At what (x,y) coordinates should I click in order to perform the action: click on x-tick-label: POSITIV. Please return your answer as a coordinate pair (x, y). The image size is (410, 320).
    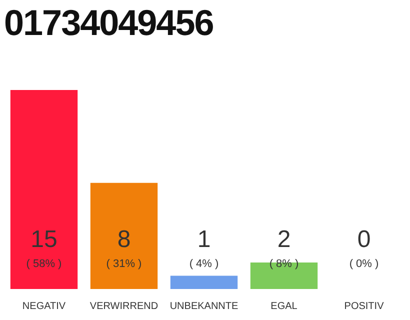
    Looking at the image, I should click on (364, 306).